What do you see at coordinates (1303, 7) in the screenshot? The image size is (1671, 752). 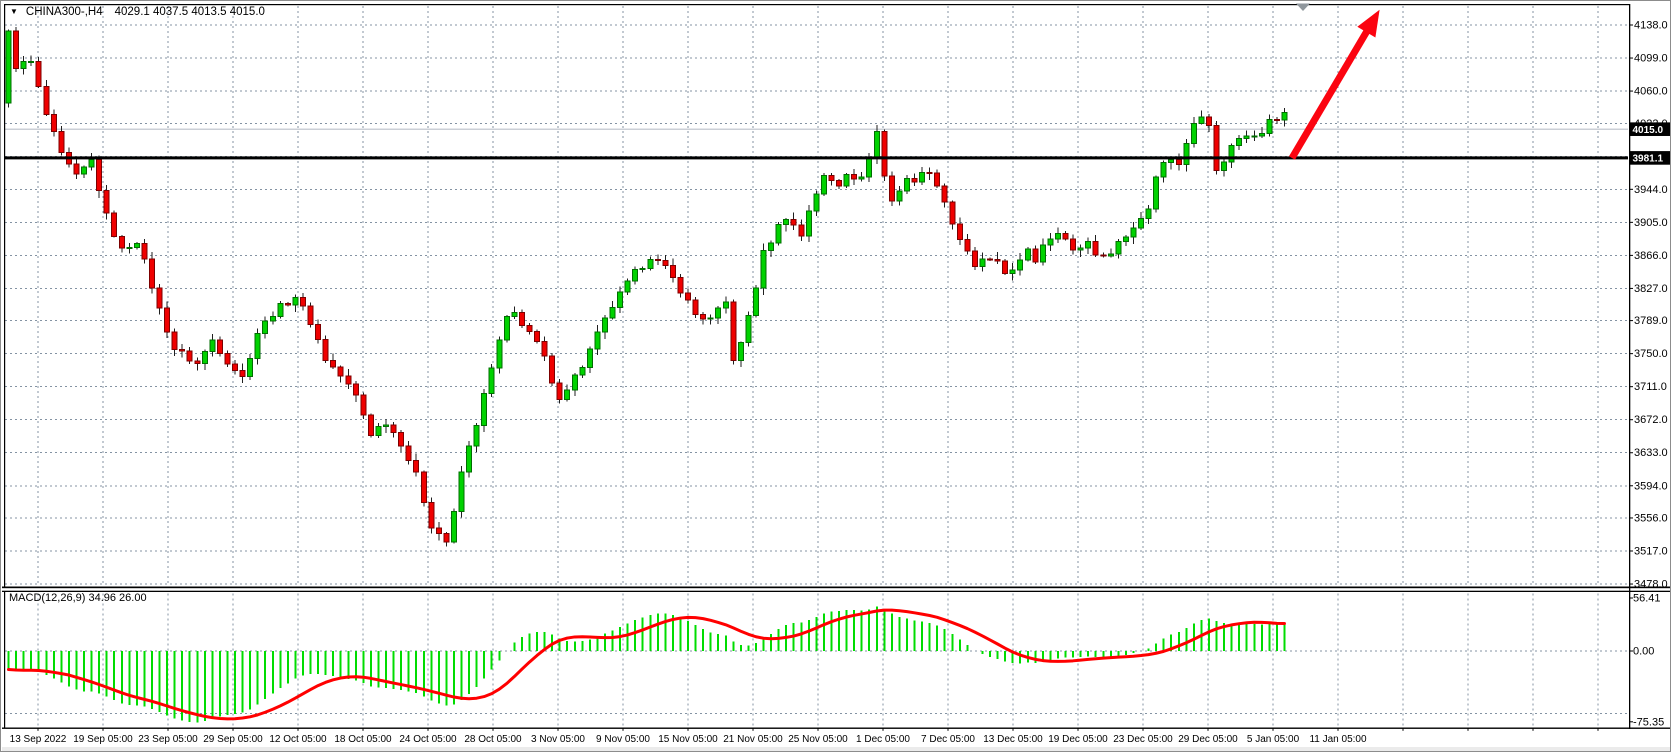 I see `chart-shift-marker` at bounding box center [1303, 7].